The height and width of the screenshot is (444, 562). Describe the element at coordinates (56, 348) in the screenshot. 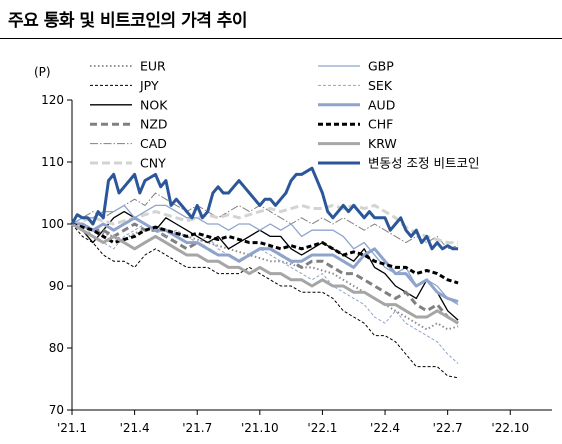

I see `y-tick-label: 80` at that location.